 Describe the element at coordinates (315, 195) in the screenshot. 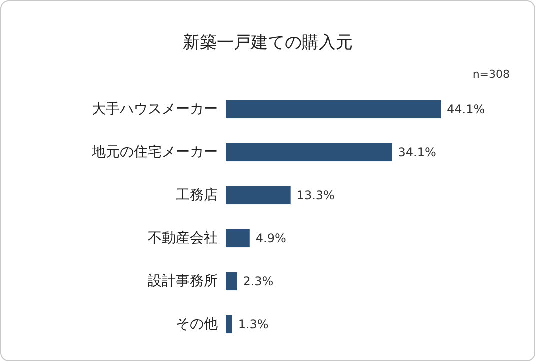

I see `data-label: 13.3%` at that location.